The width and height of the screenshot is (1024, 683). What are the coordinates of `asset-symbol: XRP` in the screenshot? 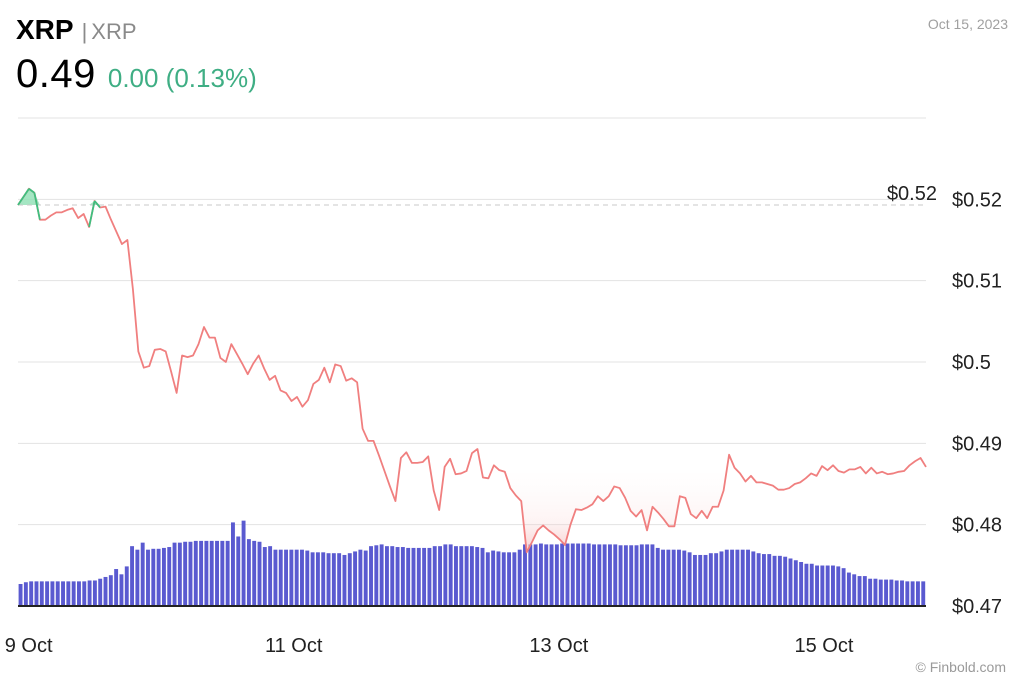 It's located at (45, 29).